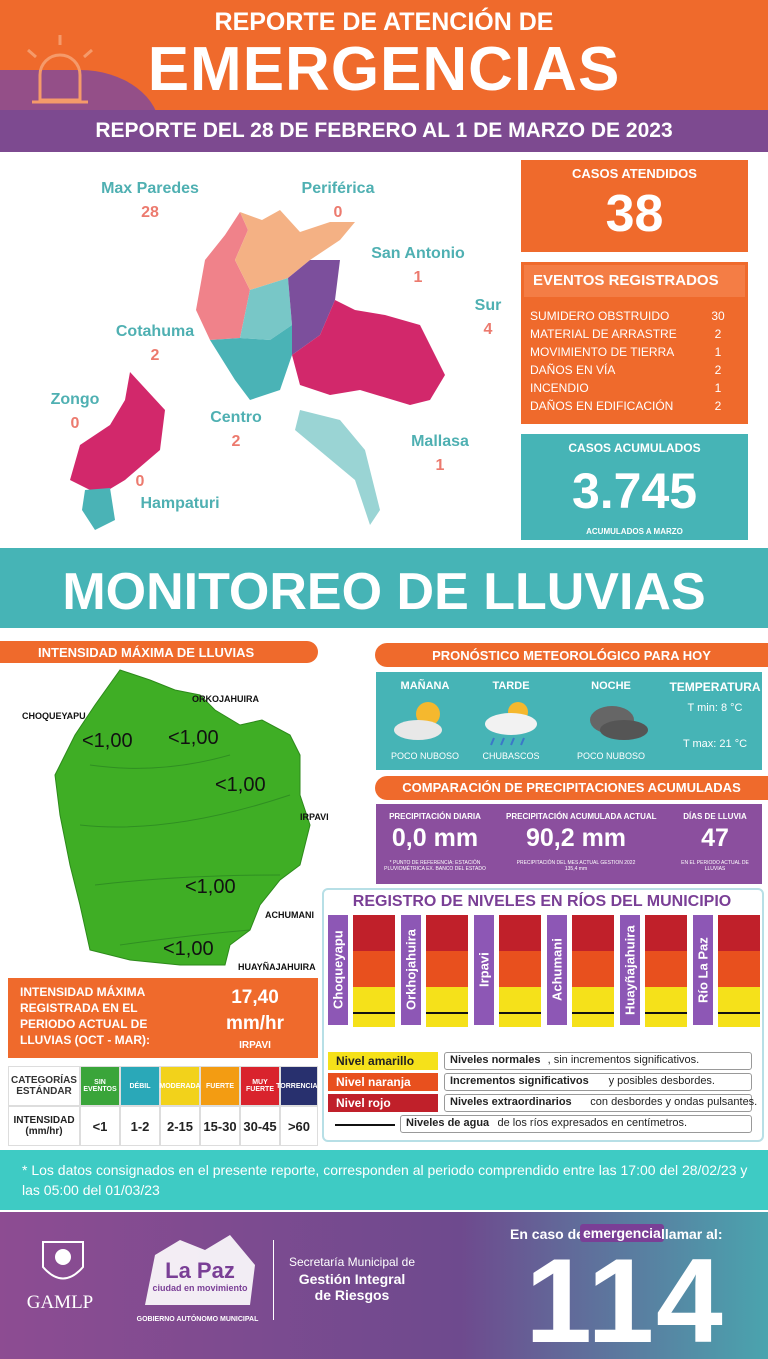 Image resolution: width=768 pixels, height=1359 pixels. Describe the element at coordinates (180, 1126) in the screenshot. I see `table-cell: 2-15` at that location.